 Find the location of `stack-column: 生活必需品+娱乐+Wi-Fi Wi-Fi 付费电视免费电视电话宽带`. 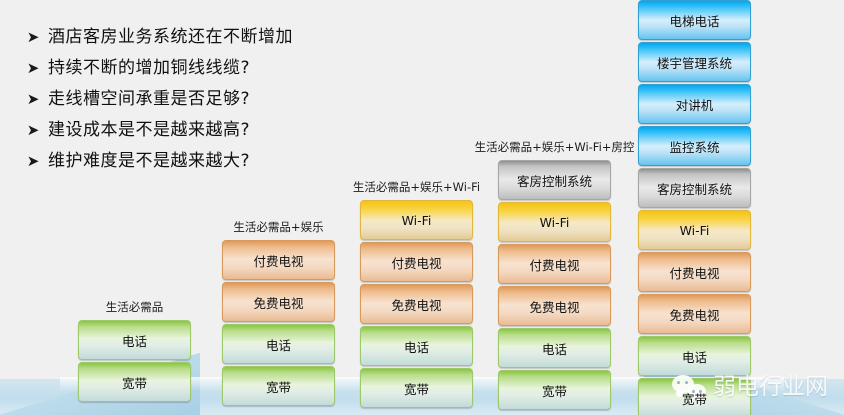

stack-column: 生活必需品+娱乐+Wi-Fi Wi-Fi 付费电视免费电视电话宽带 is located at coordinates (416, 294).